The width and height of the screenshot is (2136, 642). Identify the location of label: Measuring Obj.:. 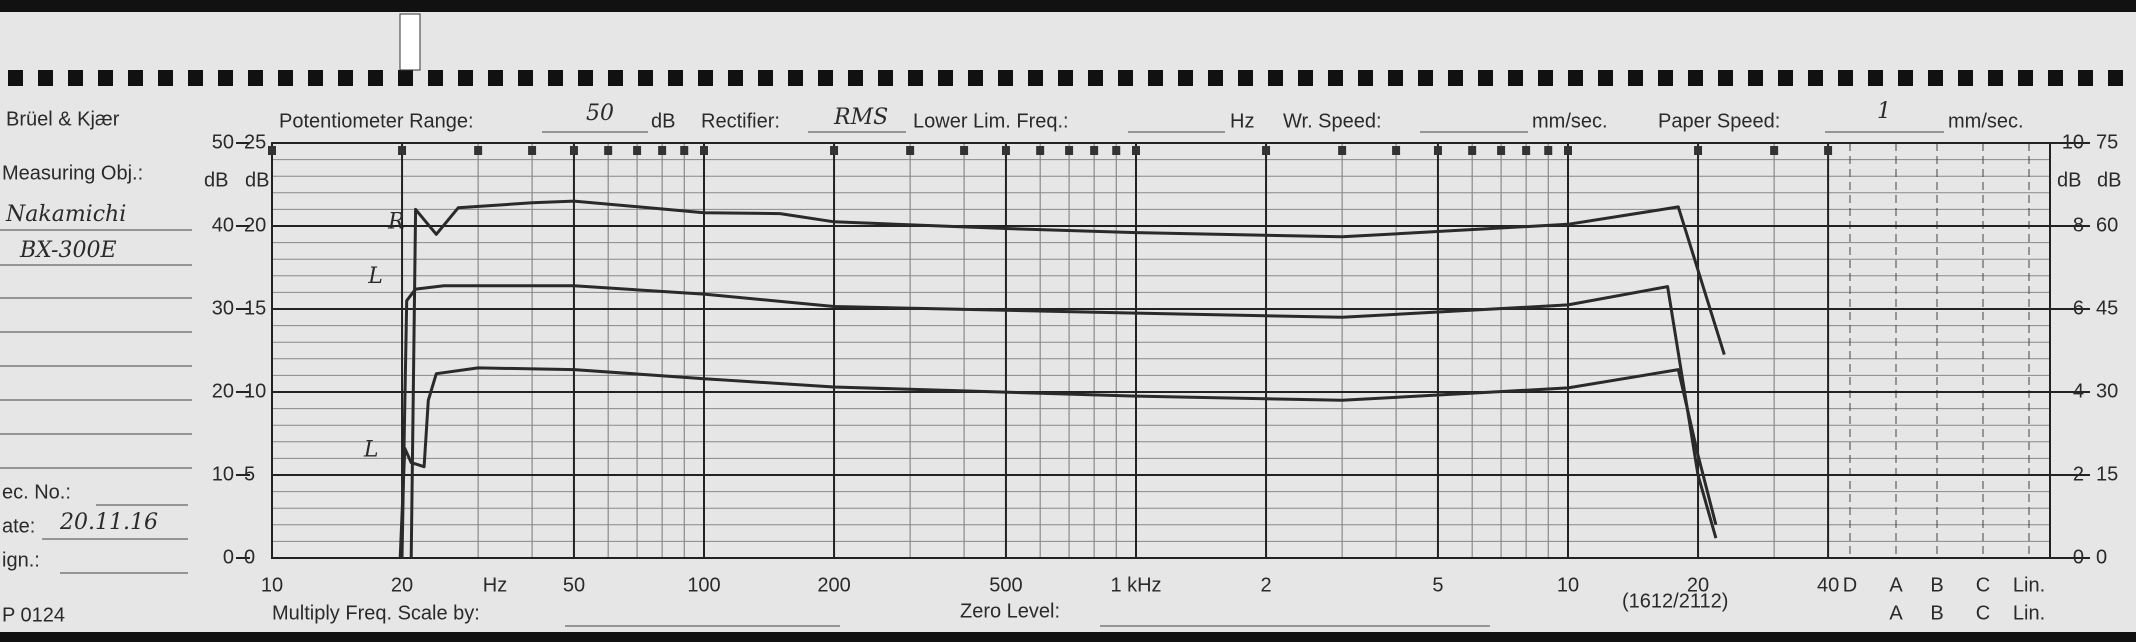
(72, 173).